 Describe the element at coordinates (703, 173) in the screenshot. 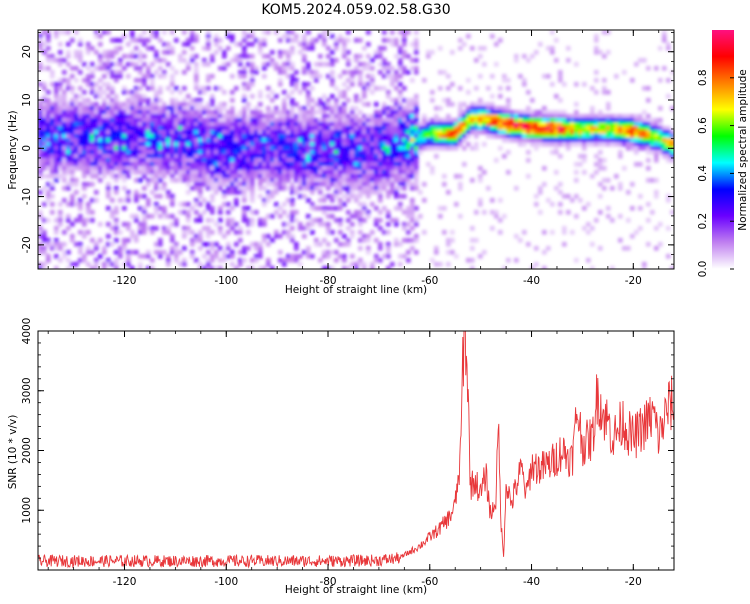

I see `colorbar-tick-label: 0.4` at that location.